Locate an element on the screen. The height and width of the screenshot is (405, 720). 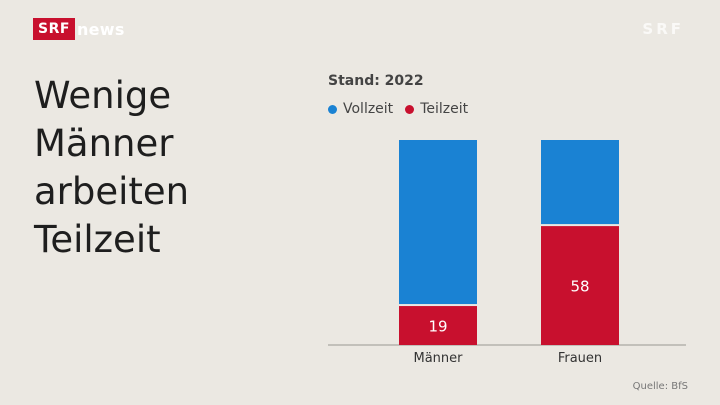
srf-news-logo: SRF news is located at coordinates (79, 29).